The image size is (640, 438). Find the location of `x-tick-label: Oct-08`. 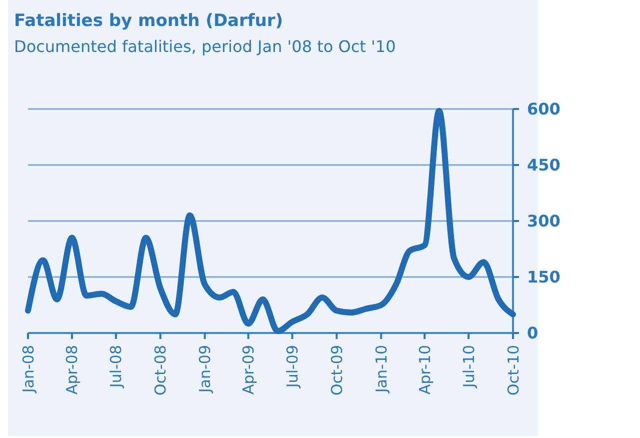

x-tick-label: Oct-08 is located at coordinates (161, 370).